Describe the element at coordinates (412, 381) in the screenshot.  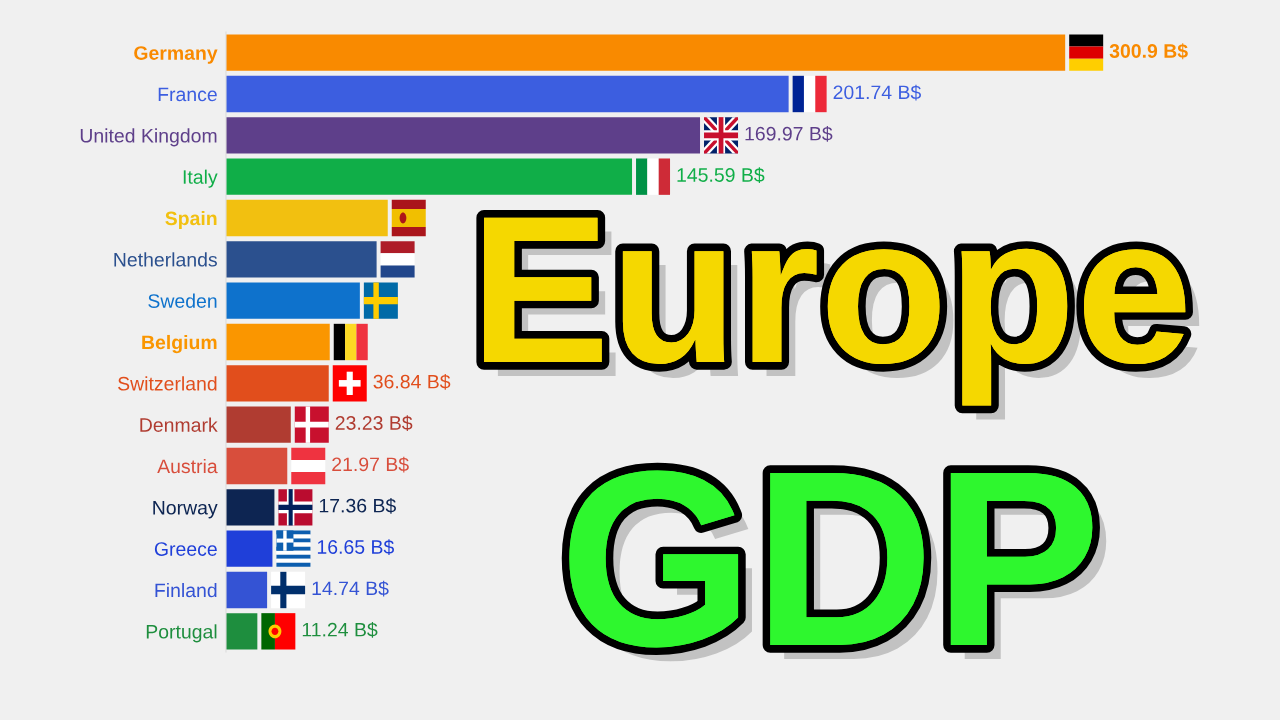
I see `data-label: 36.84 B$` at that location.